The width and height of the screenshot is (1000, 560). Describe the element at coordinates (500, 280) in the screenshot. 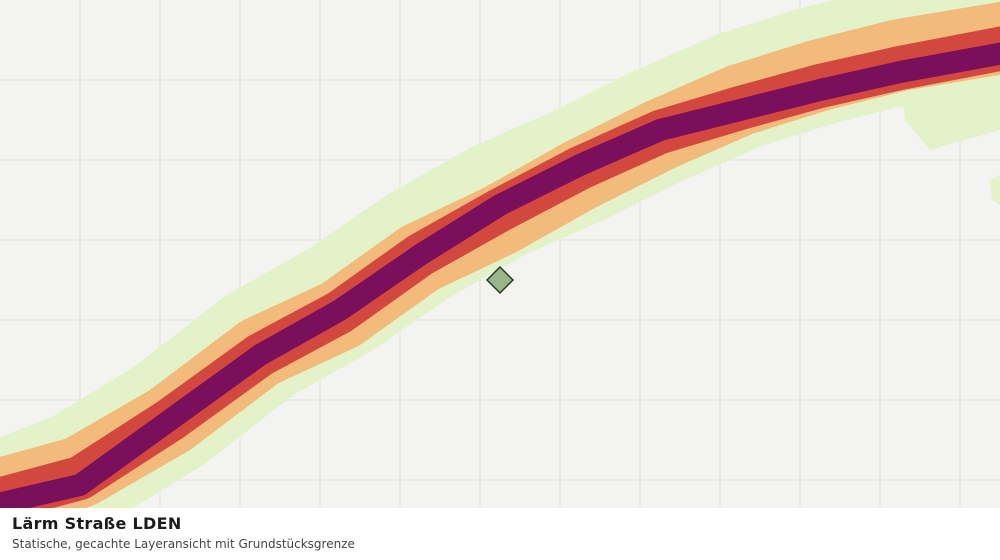

I see `parcel-boundary` at that location.